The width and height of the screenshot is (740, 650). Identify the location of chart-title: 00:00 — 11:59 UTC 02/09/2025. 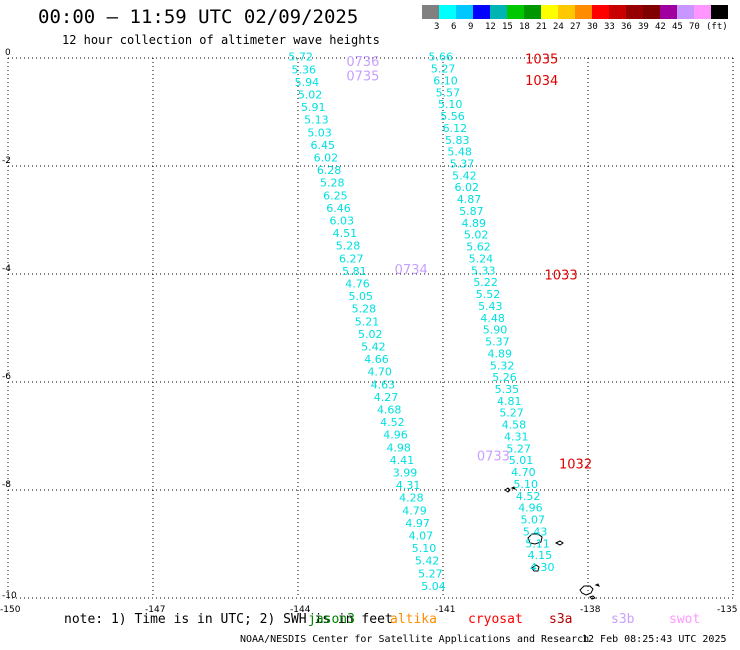
(198, 17).